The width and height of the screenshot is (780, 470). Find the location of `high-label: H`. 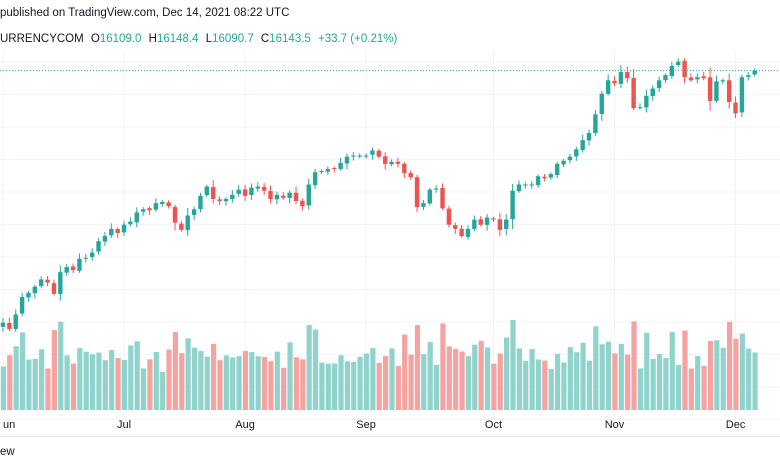

high-label: H is located at coordinates (152, 39).